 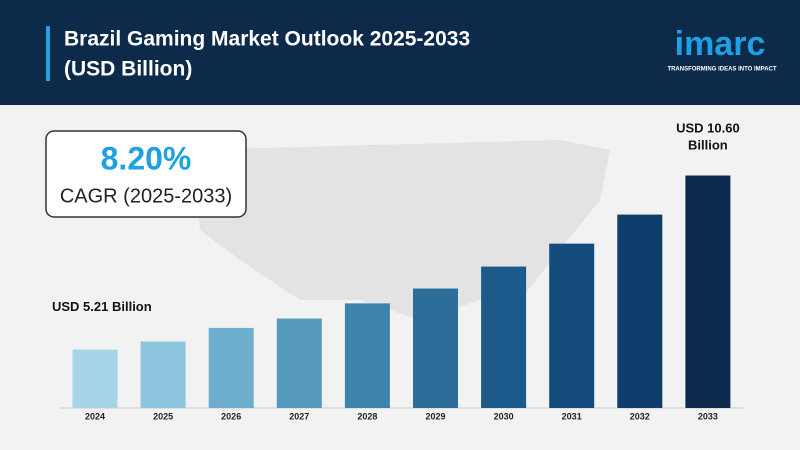 What do you see at coordinates (708, 137) in the screenshot?
I see `data-label: USD 10.60 Billion` at bounding box center [708, 137].